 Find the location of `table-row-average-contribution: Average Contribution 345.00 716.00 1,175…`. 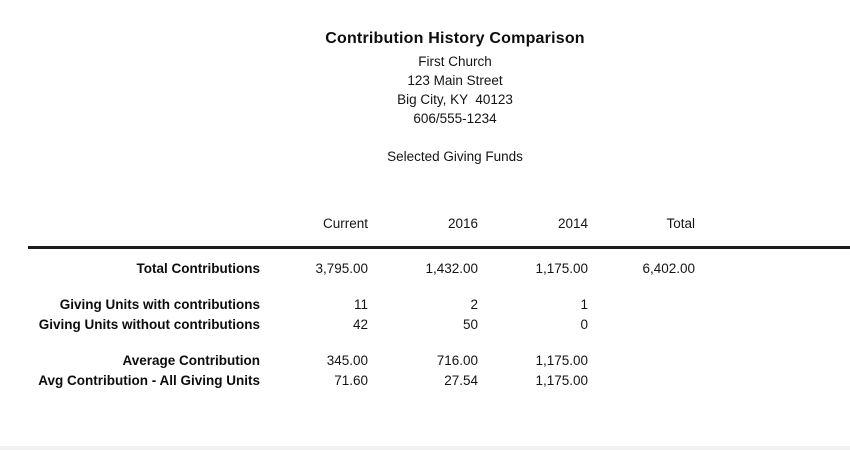

table-row-average-contribution: Average Contribution 345.00 716.00 1,175… is located at coordinates (439, 360).